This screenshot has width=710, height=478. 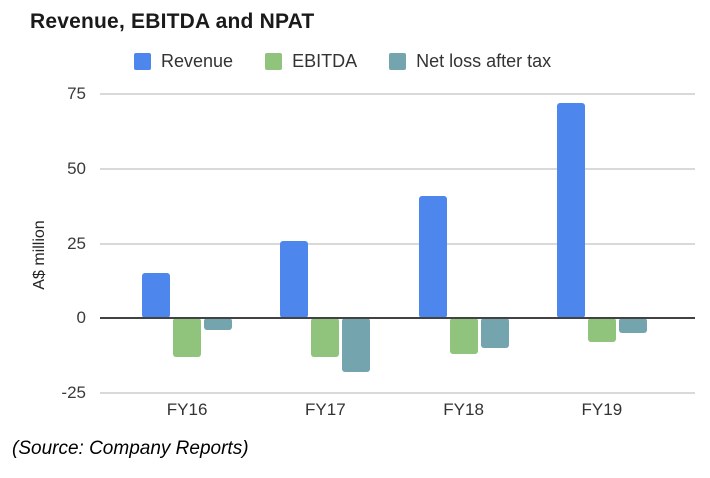 What do you see at coordinates (172, 21) in the screenshot?
I see `chart-title: Revenue, EBITDA and NPAT` at bounding box center [172, 21].